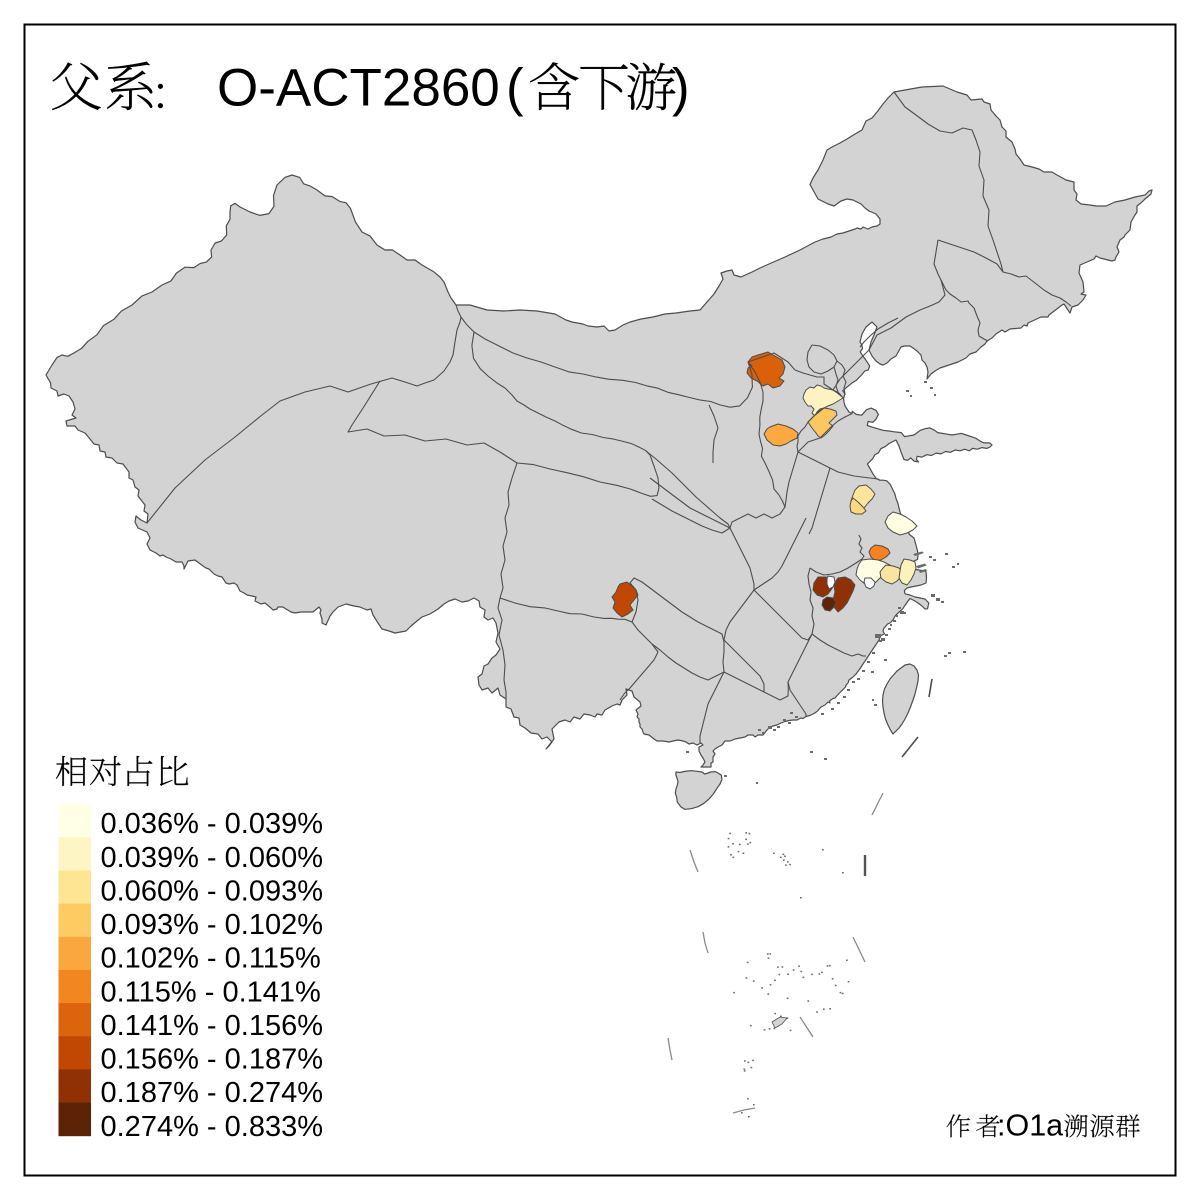  I want to click on svg-text: :O1a, so click(1030, 1126).